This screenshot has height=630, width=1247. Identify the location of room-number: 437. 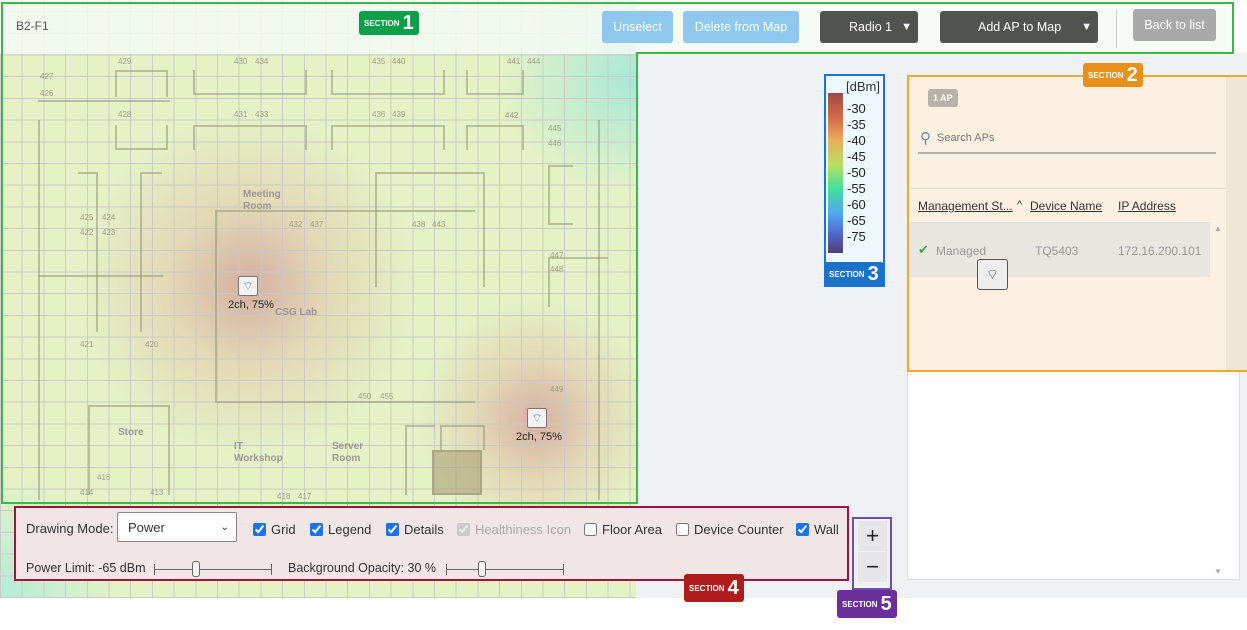
(317, 224).